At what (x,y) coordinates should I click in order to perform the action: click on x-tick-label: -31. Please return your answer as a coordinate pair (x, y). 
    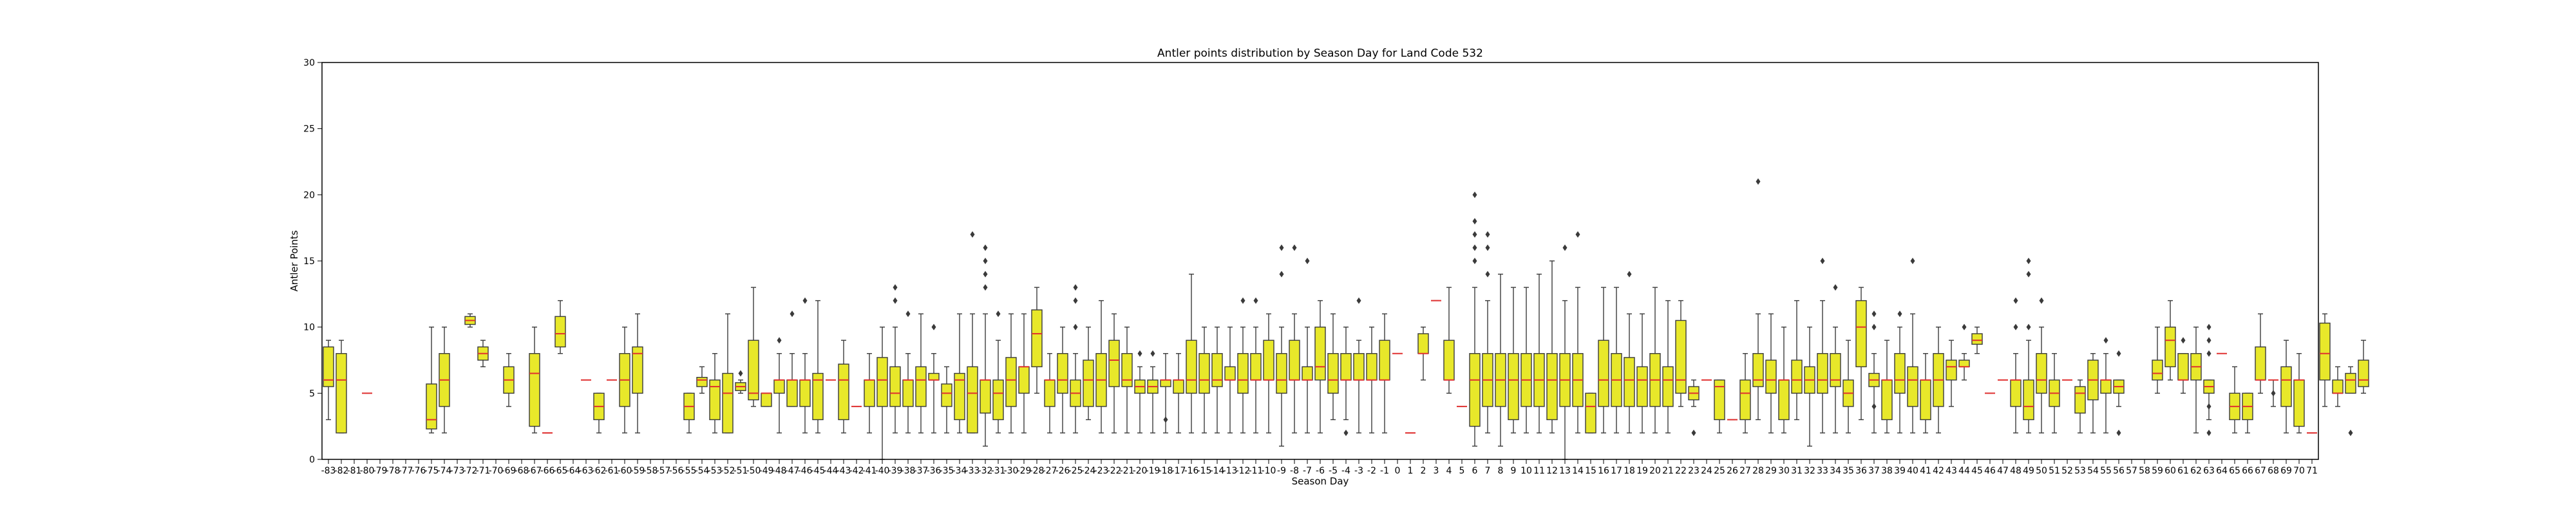
    Looking at the image, I should click on (999, 471).